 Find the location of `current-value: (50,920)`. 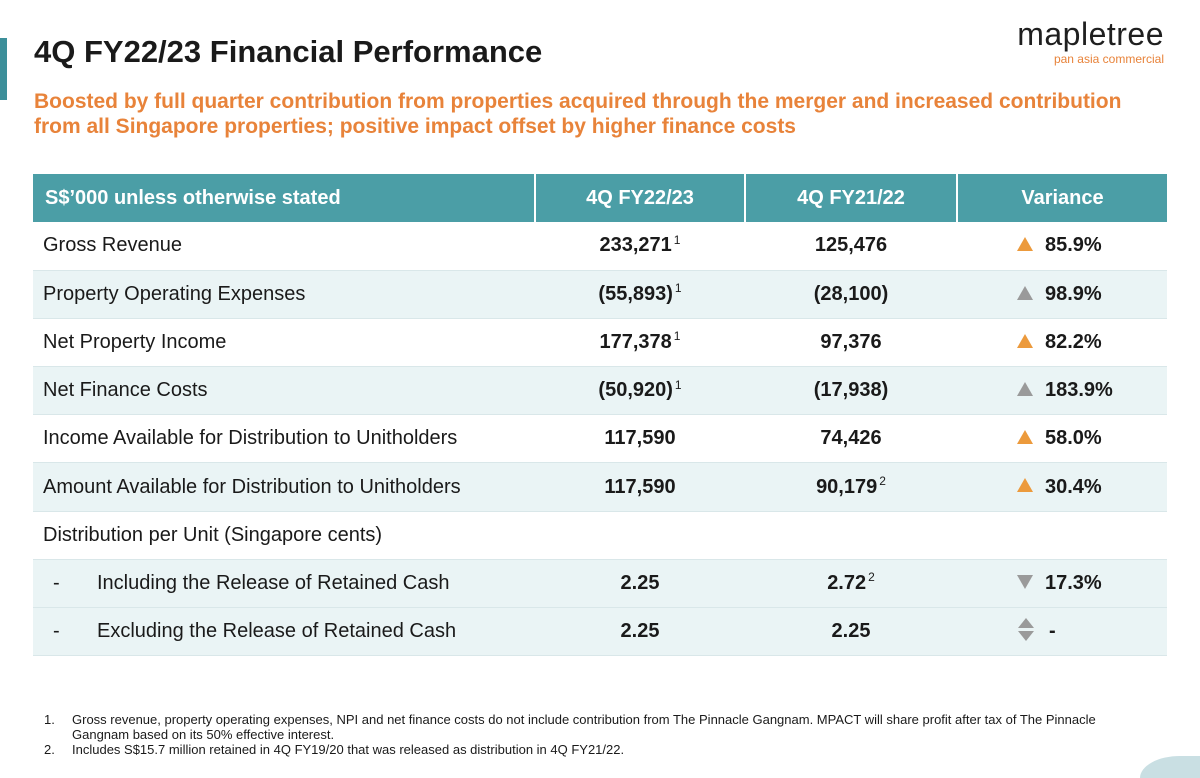

current-value: (50,920) is located at coordinates (635, 390).